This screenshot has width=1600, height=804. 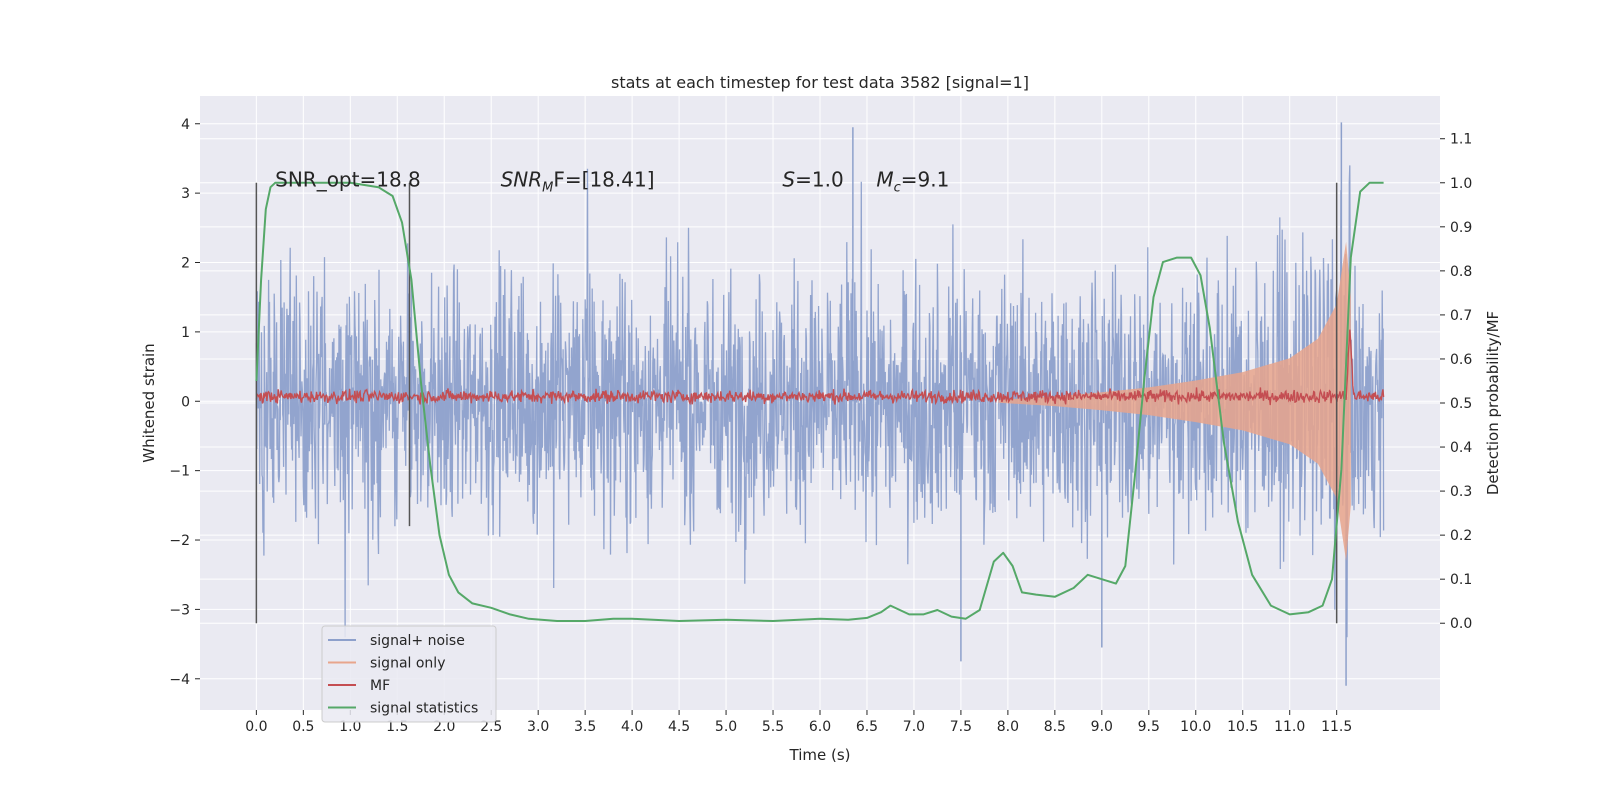 I want to click on x-tick-label: 9.0, so click(x=1102, y=727).